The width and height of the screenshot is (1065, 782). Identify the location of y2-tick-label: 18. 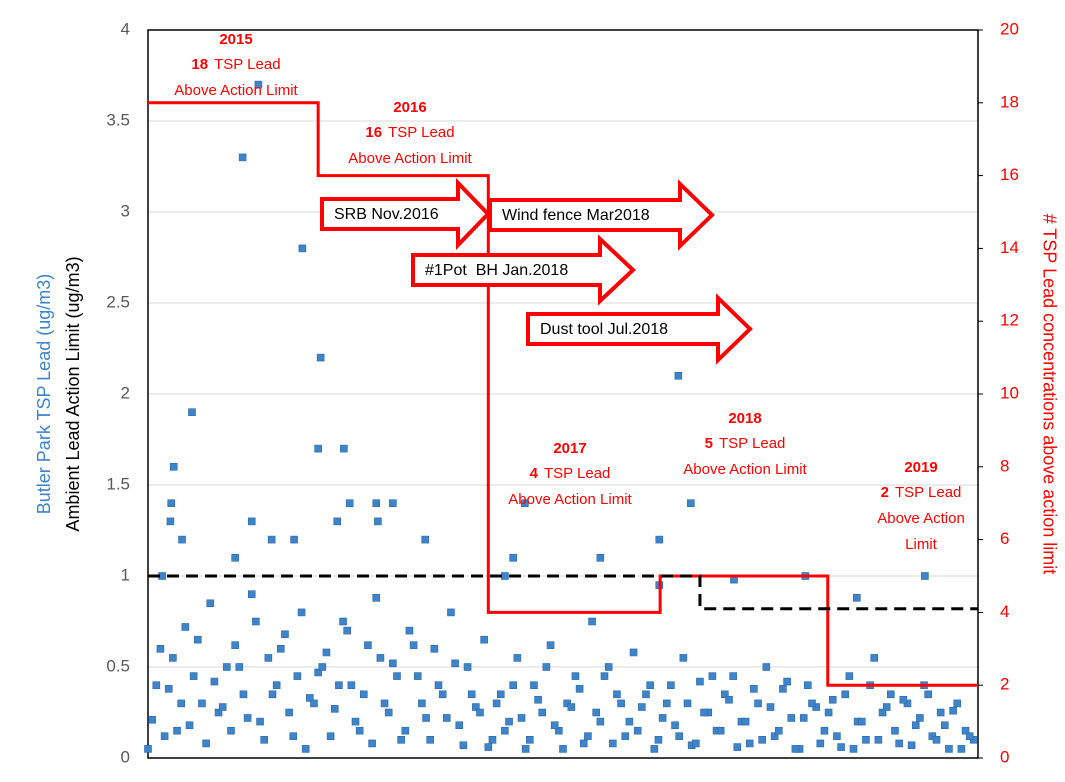
(1009, 101).